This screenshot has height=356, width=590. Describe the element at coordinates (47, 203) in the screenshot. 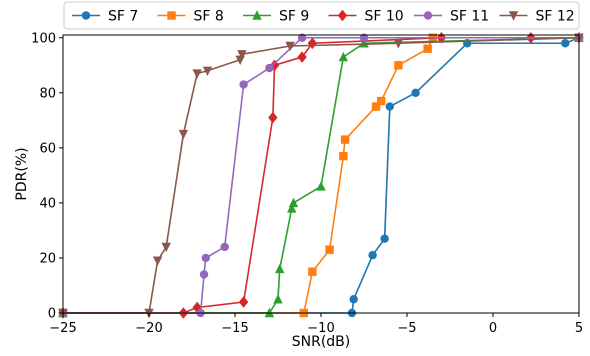

I see `y-tick-label: 40` at that location.